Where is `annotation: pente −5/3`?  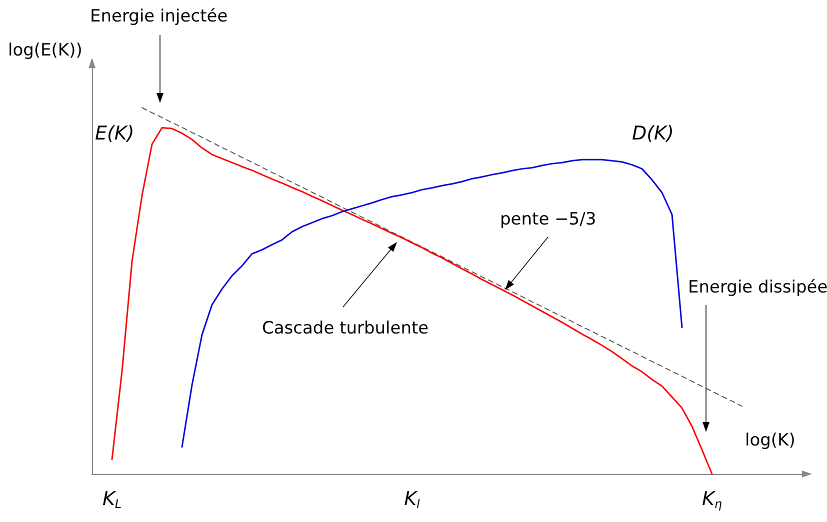 annotation: pente −5/3 is located at coordinates (548, 220).